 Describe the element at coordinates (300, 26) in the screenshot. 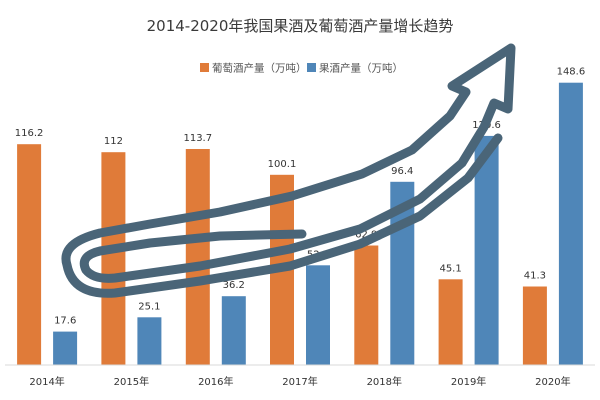

I see `chart-title: 2014-2020年我国果酒及葡萄酒产量增长趋势` at that location.